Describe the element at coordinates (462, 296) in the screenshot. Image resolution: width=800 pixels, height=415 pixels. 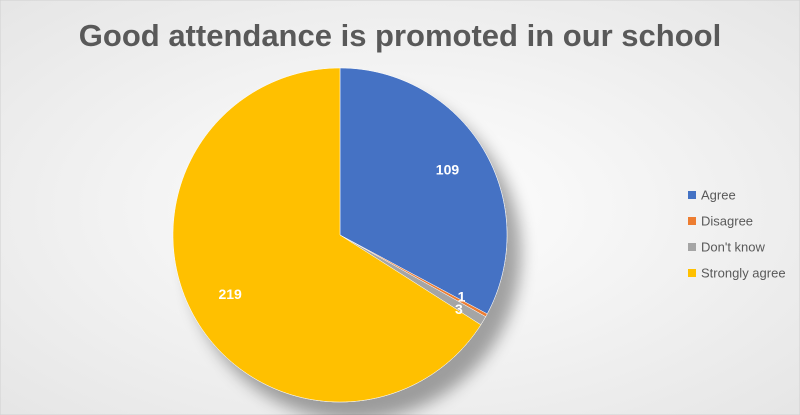
I see `data-label: 1` at that location.